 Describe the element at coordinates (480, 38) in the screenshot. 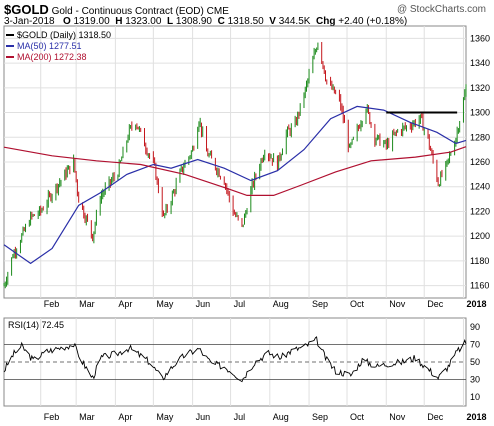

I see `price-y-tick-label: 1360` at that location.